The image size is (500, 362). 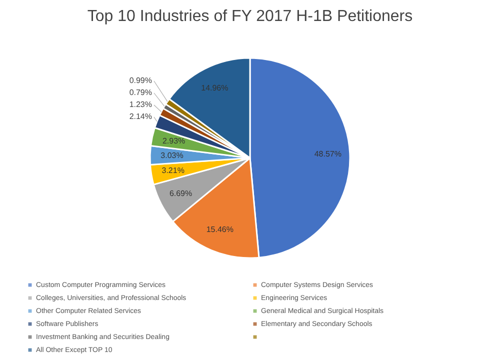 What do you see at coordinates (220, 229) in the screenshot?
I see `data-label: 15.46%` at bounding box center [220, 229].